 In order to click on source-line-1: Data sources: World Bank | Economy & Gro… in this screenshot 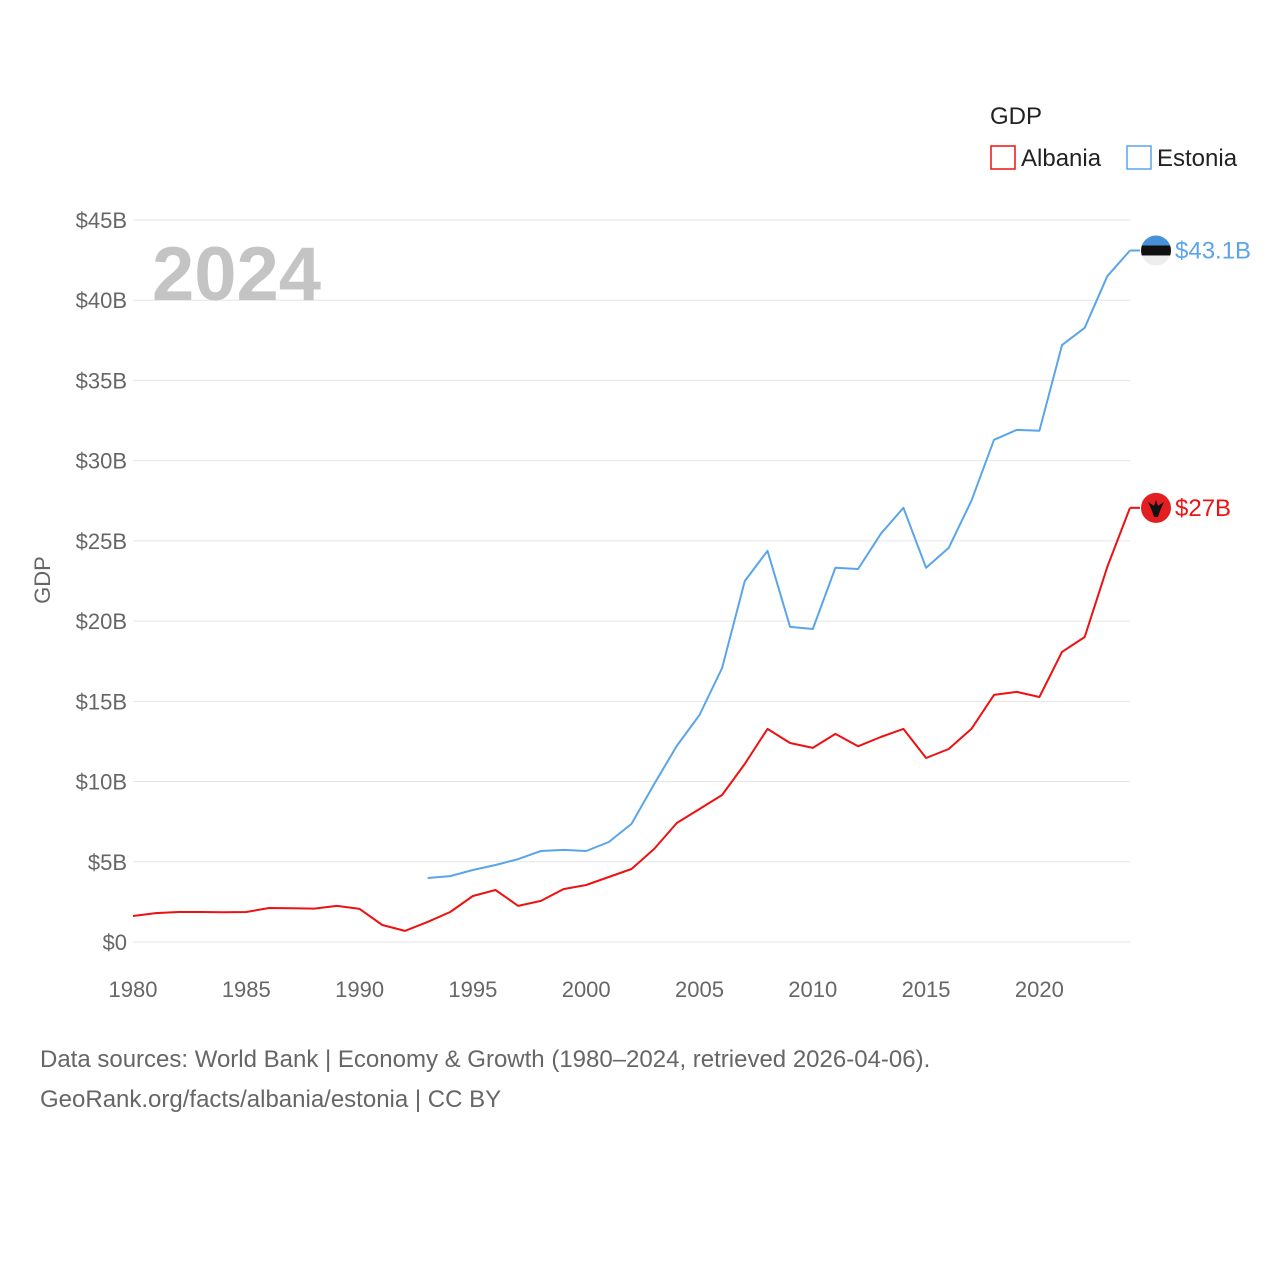, I will do `click(485, 1059)`.